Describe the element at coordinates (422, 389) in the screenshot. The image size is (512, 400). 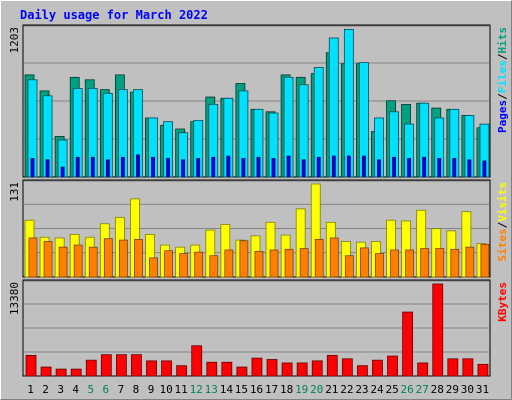
I see `x-tick-label-27: 27` at that location.